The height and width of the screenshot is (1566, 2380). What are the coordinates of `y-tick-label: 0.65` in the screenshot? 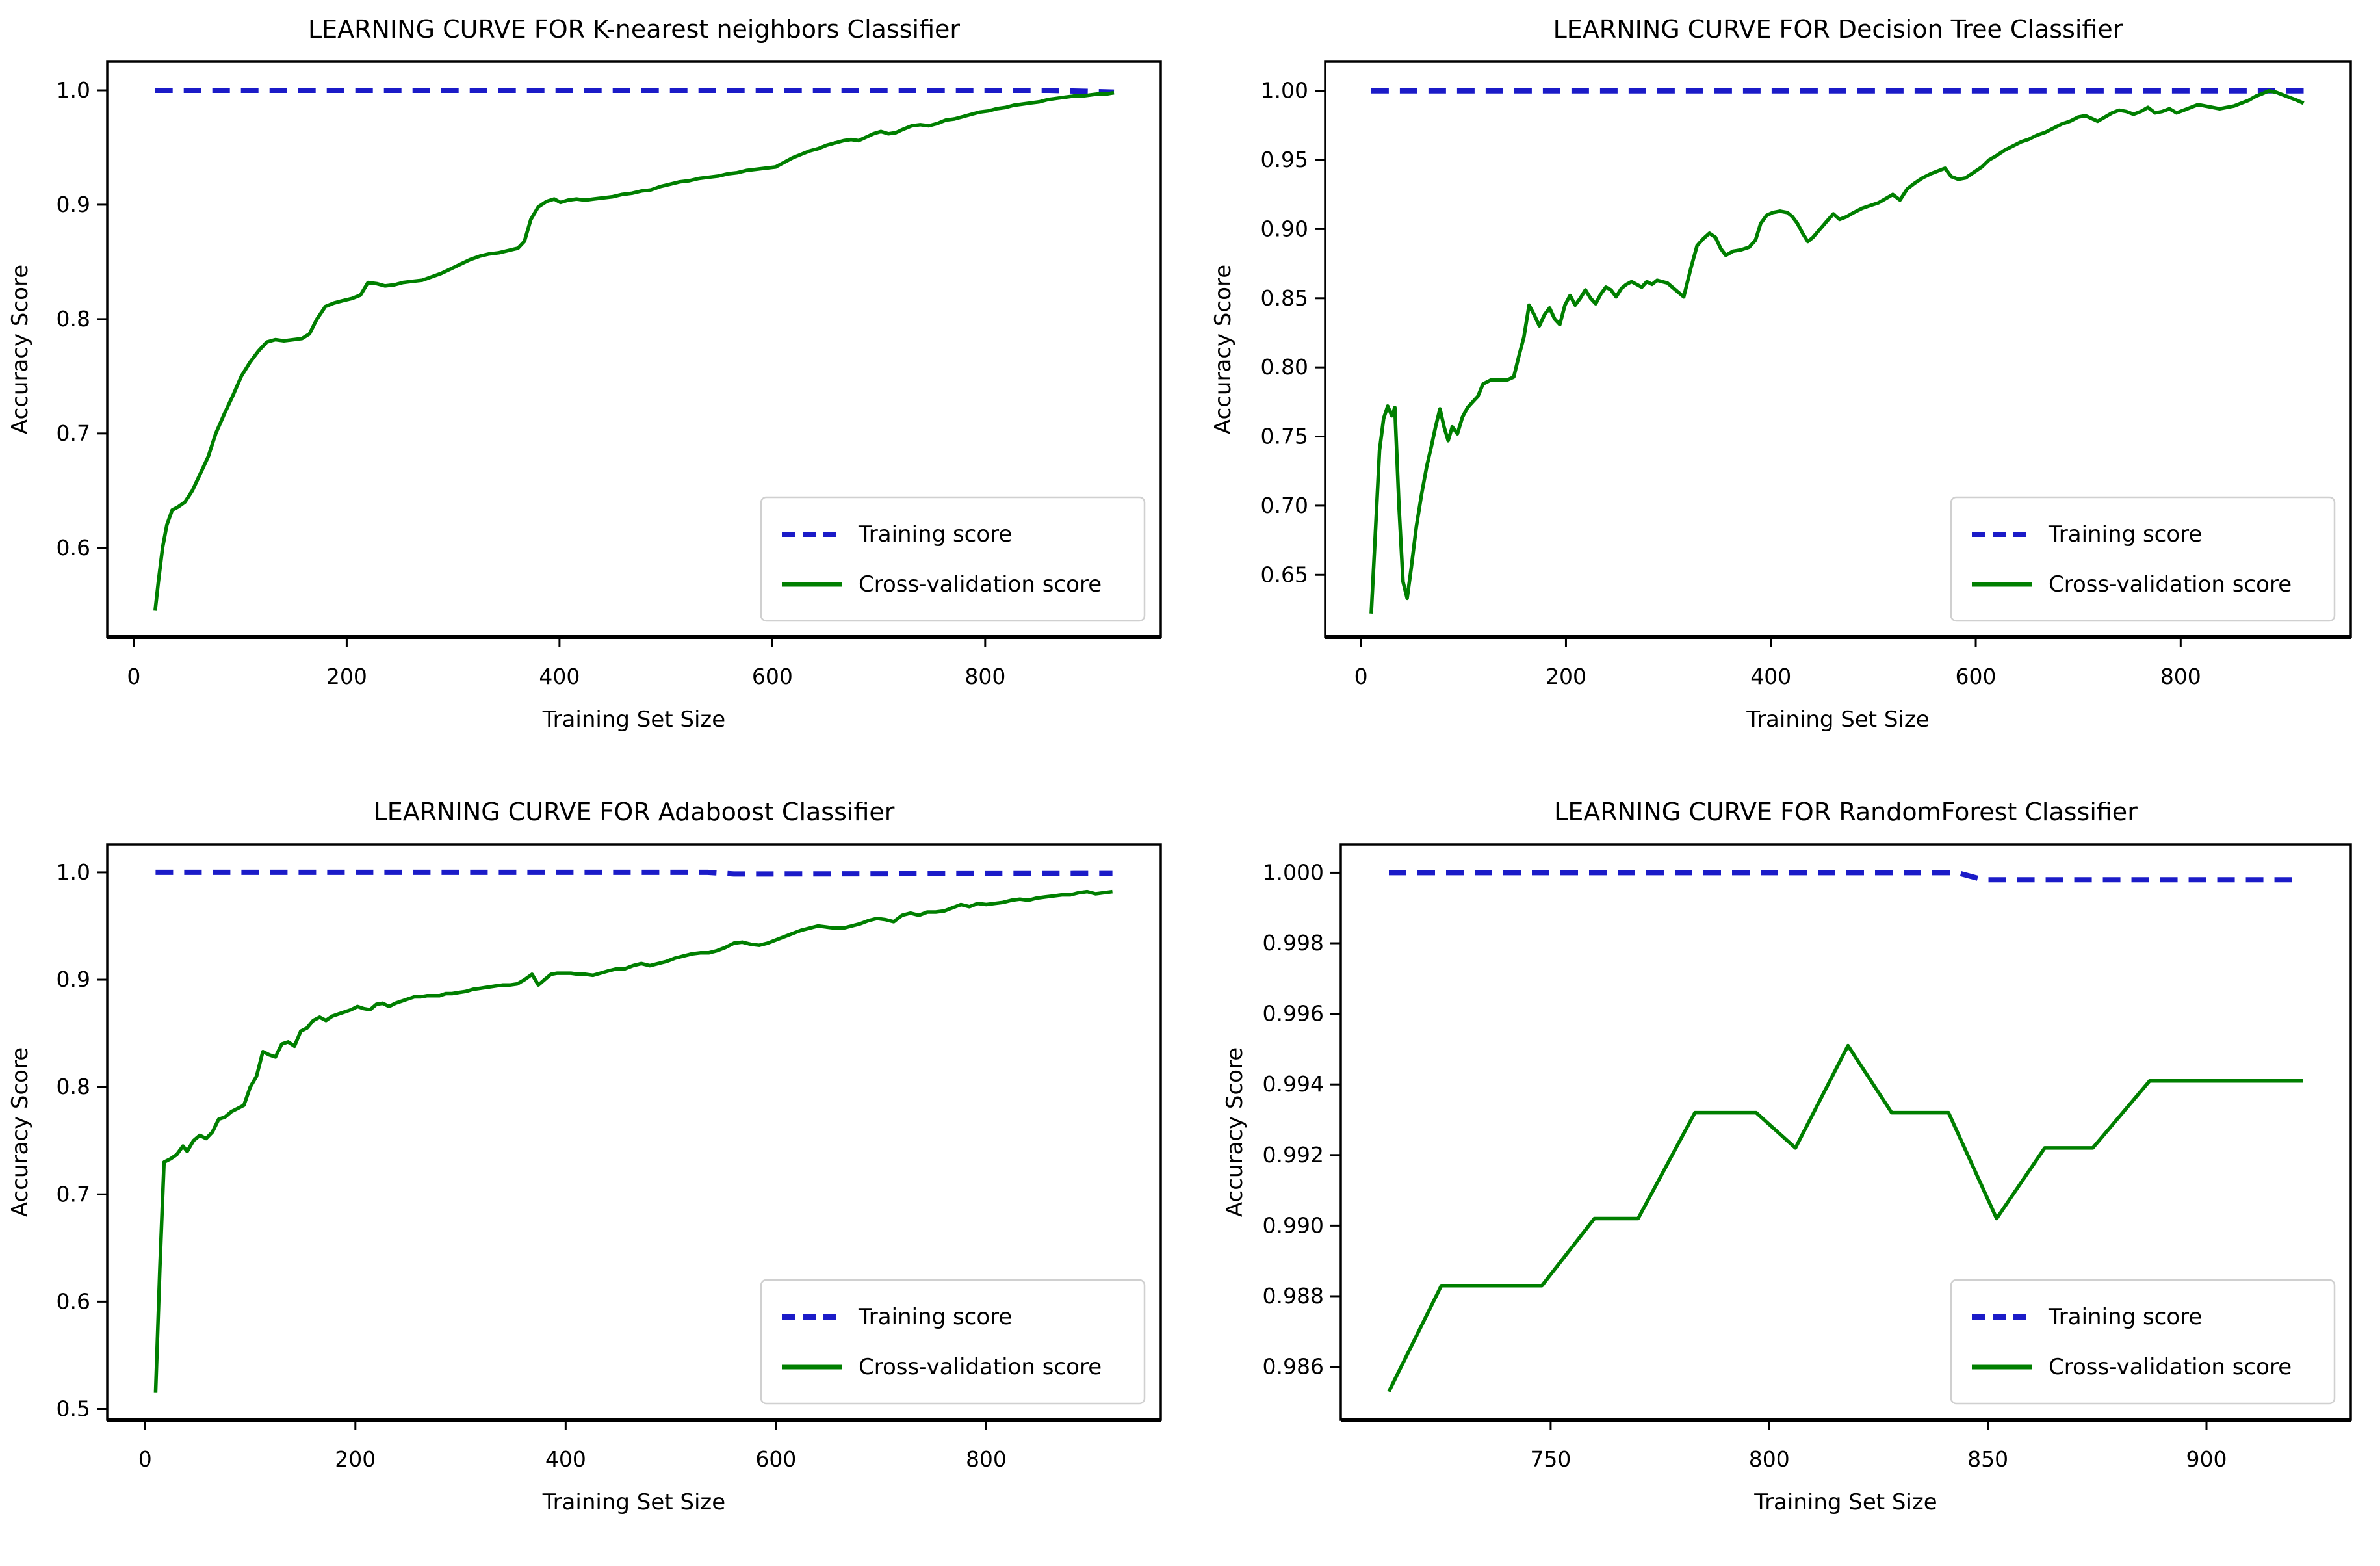 It's located at (1284, 575).